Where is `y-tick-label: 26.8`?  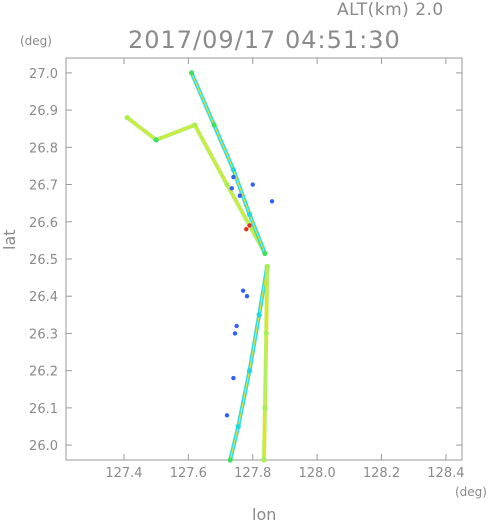 y-tick-label: 26.8 is located at coordinates (43, 148).